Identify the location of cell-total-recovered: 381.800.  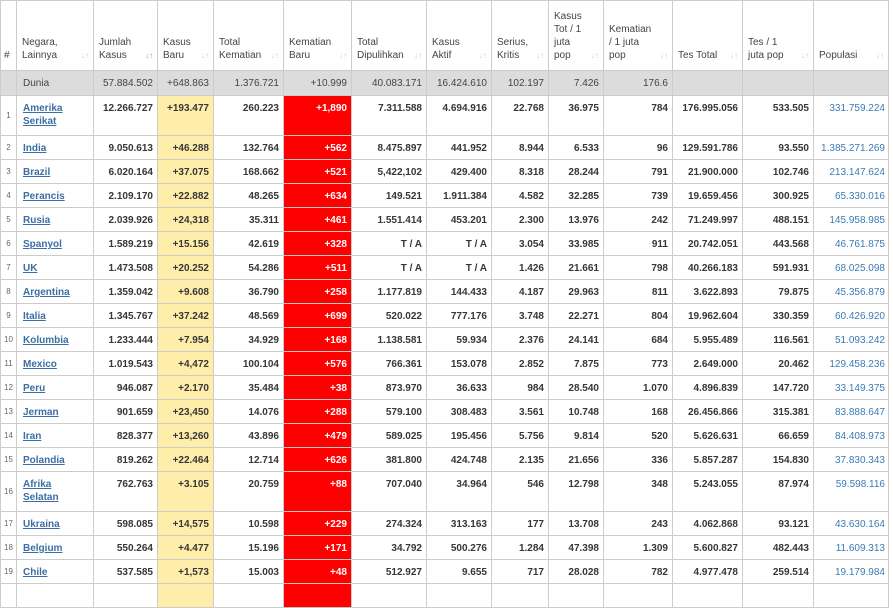
(389, 459).